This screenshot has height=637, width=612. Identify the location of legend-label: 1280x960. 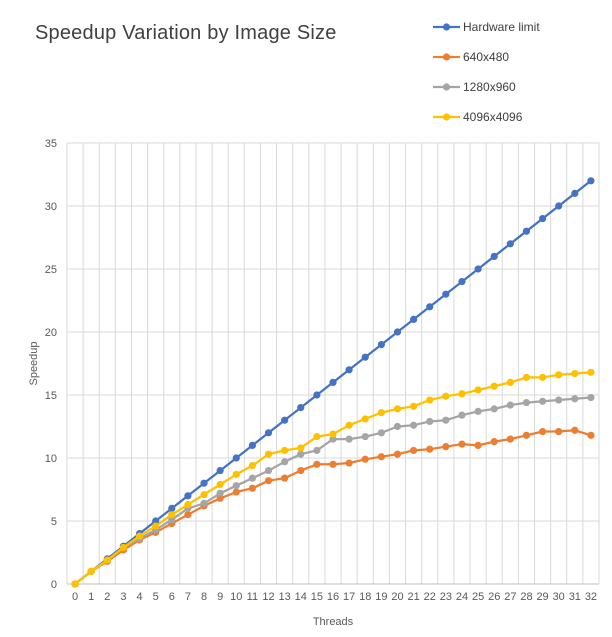
(489, 87).